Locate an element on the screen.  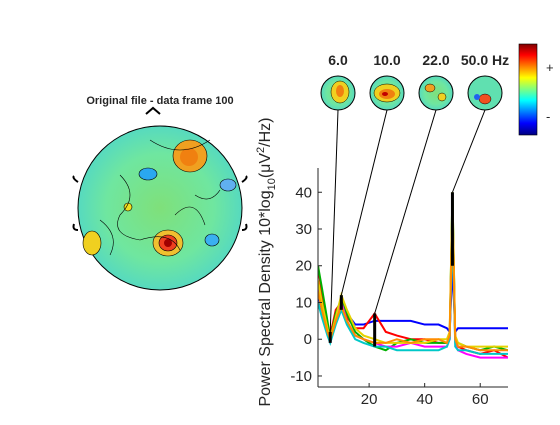
y-tick-label: -10 is located at coordinates (301, 376).